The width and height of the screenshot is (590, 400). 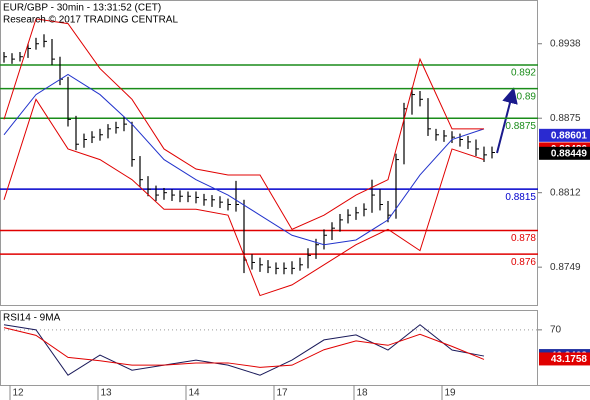 I want to click on level-label: 0.8875, so click(x=520, y=126).